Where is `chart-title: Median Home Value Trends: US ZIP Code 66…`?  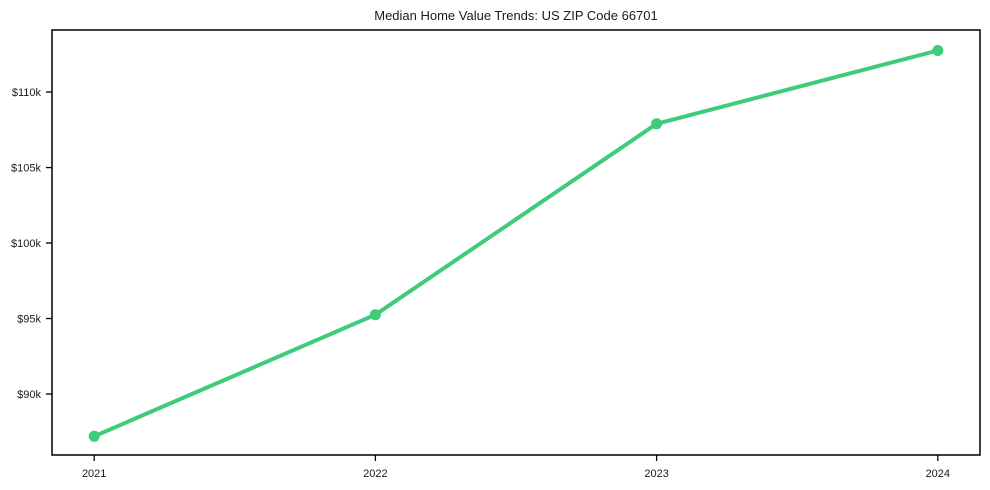 chart-title: Median Home Value Trends: US ZIP Code 66… is located at coordinates (516, 15).